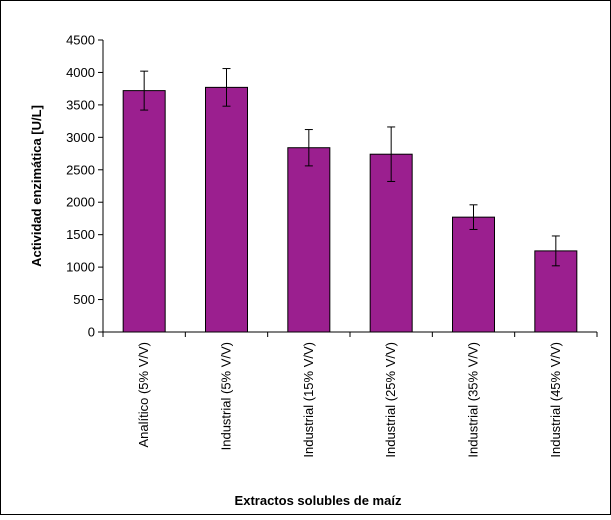  I want to click on x-axis-title: Extractos solubles de maíz, so click(318, 500).